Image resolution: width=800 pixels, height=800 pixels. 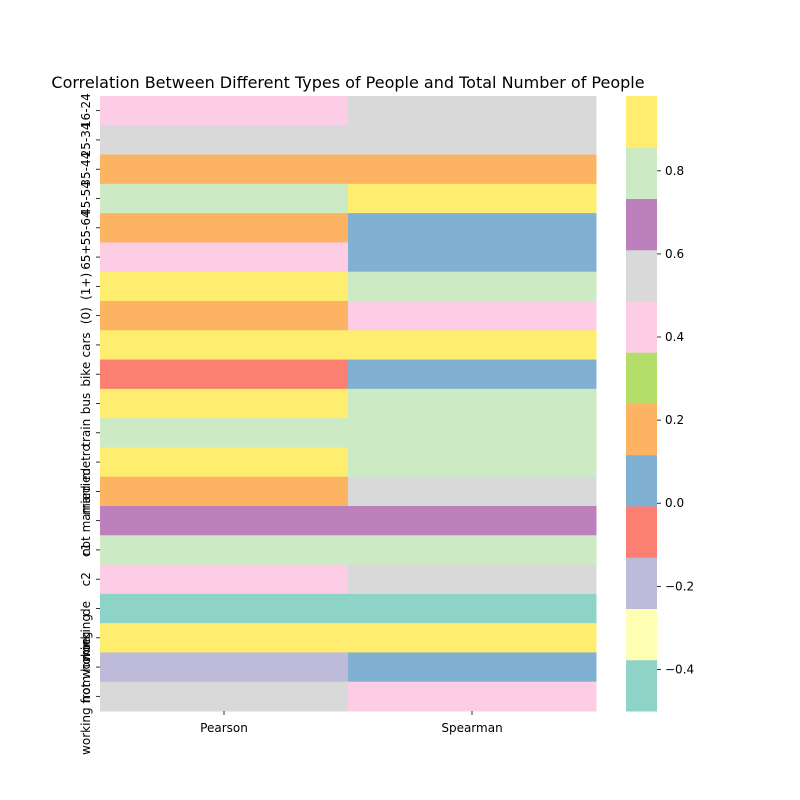 I want to click on y-tick-label: bike, so click(x=86, y=374).